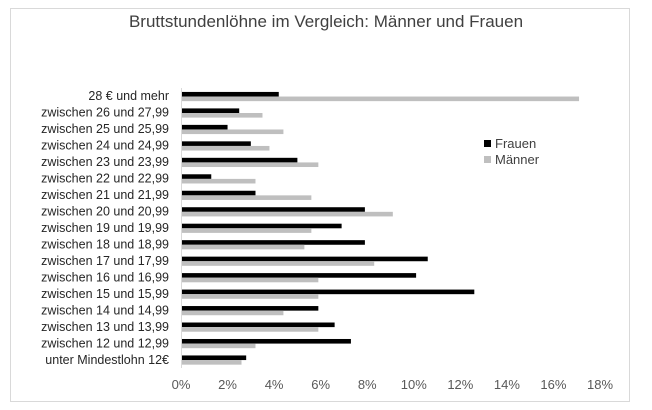 The image size is (652, 410). Describe the element at coordinates (105, 179) in the screenshot. I see `category-label: zwischen 22 und 22,99` at that location.